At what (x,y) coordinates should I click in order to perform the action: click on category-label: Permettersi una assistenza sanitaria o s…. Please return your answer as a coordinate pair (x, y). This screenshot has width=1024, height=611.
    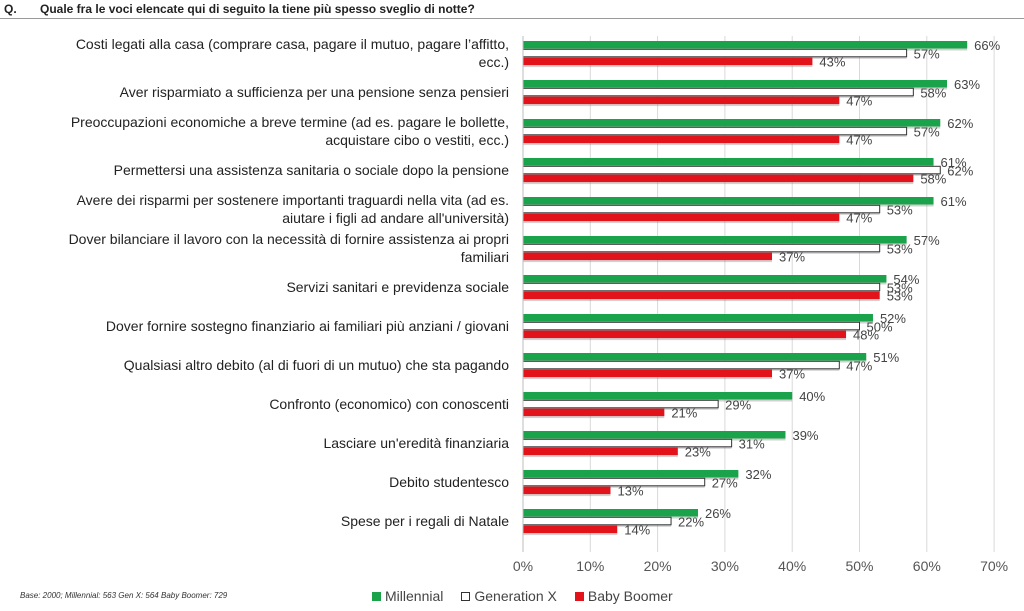
    Looking at the image, I should click on (312, 170).